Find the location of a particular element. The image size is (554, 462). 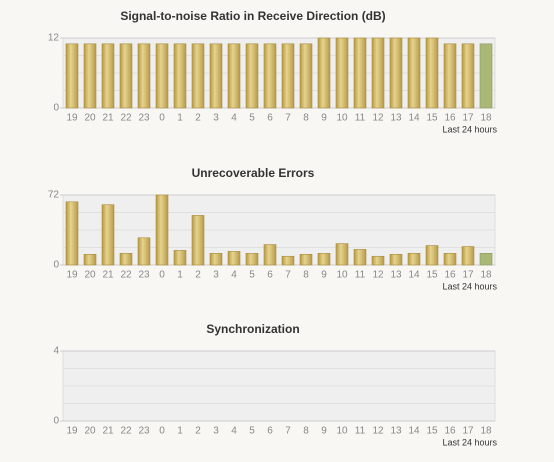

chart-title: Synchronization is located at coordinates (252, 329).